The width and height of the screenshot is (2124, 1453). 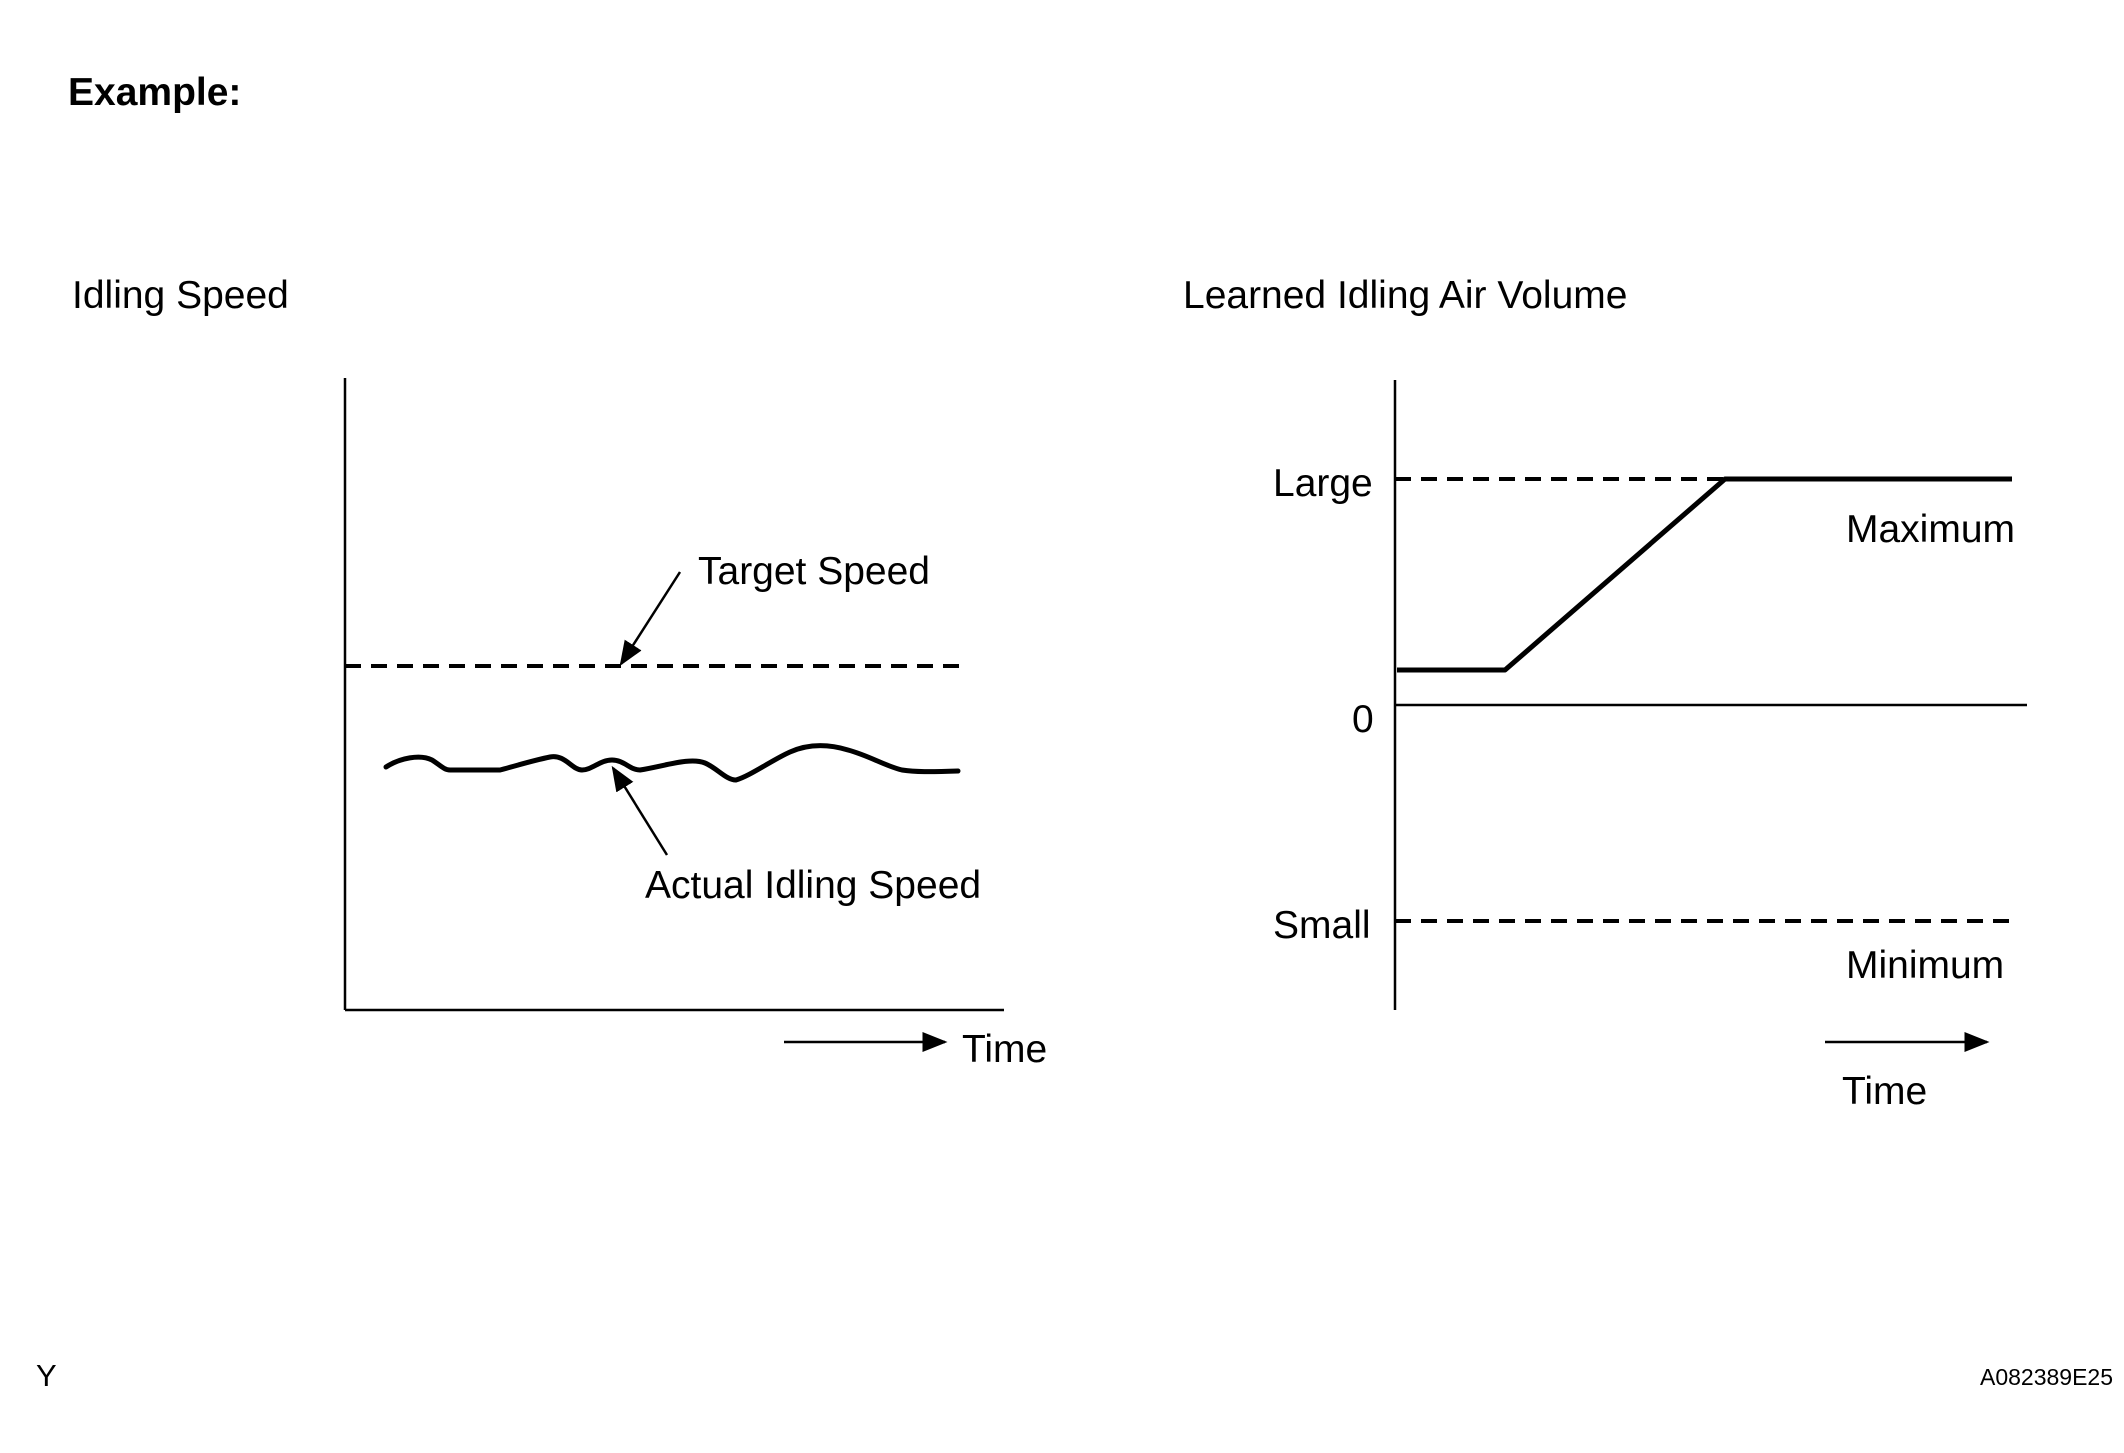 What do you see at coordinates (814, 571) in the screenshot?
I see `target-speed-label: Target Speed` at bounding box center [814, 571].